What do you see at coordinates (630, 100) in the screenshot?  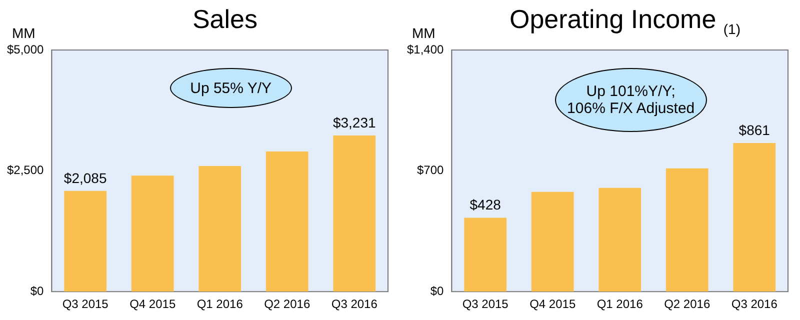 I see `annotation: Up 101%Y/Y; 106% F/X Adjusted` at bounding box center [630, 100].